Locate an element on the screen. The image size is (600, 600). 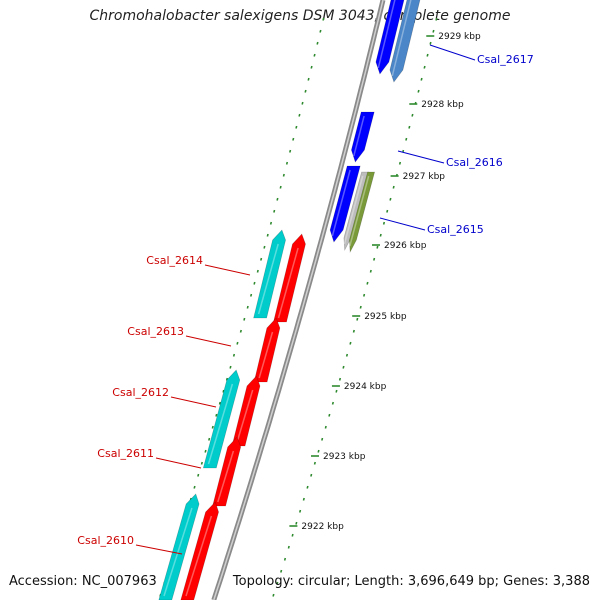
tick-label: 2928 kbp is located at coordinates (442, 105).